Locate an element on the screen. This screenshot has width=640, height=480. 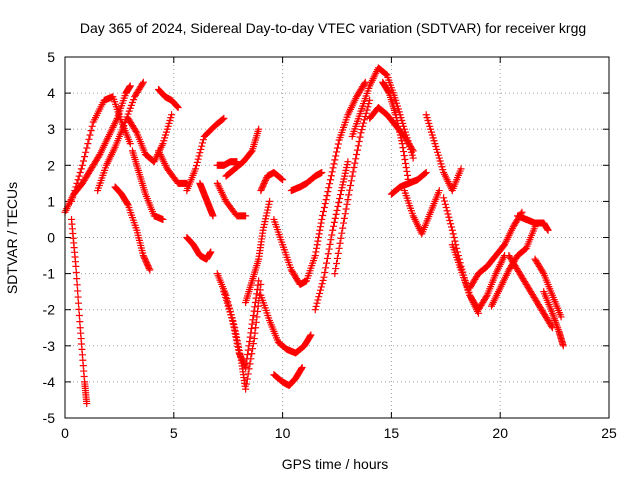
series-track-x is located at coordinates (331, 236).